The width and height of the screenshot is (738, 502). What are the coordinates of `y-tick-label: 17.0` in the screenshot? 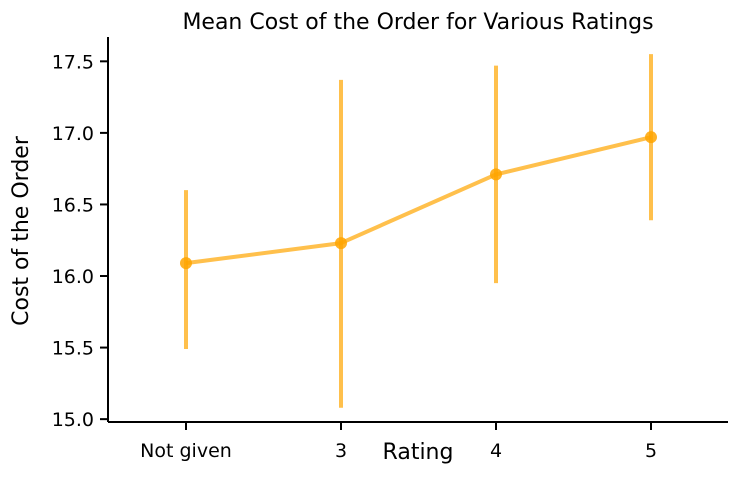 It's located at (73, 134).